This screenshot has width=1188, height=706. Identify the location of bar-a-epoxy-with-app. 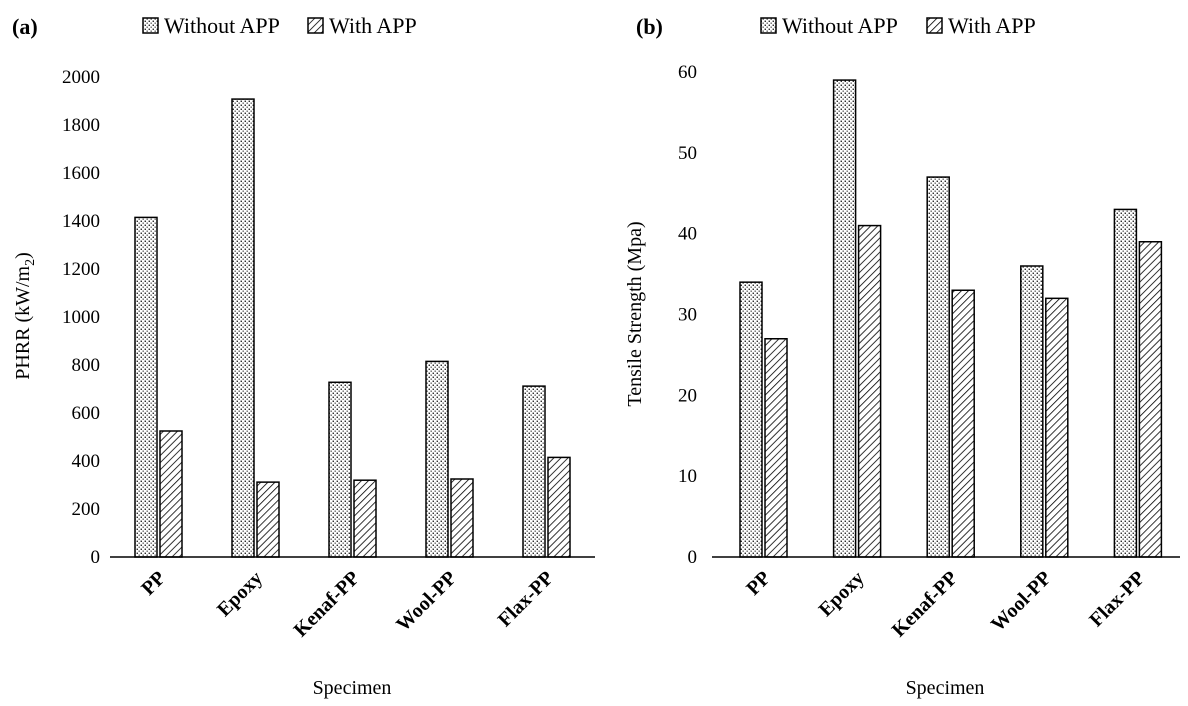
(268, 519).